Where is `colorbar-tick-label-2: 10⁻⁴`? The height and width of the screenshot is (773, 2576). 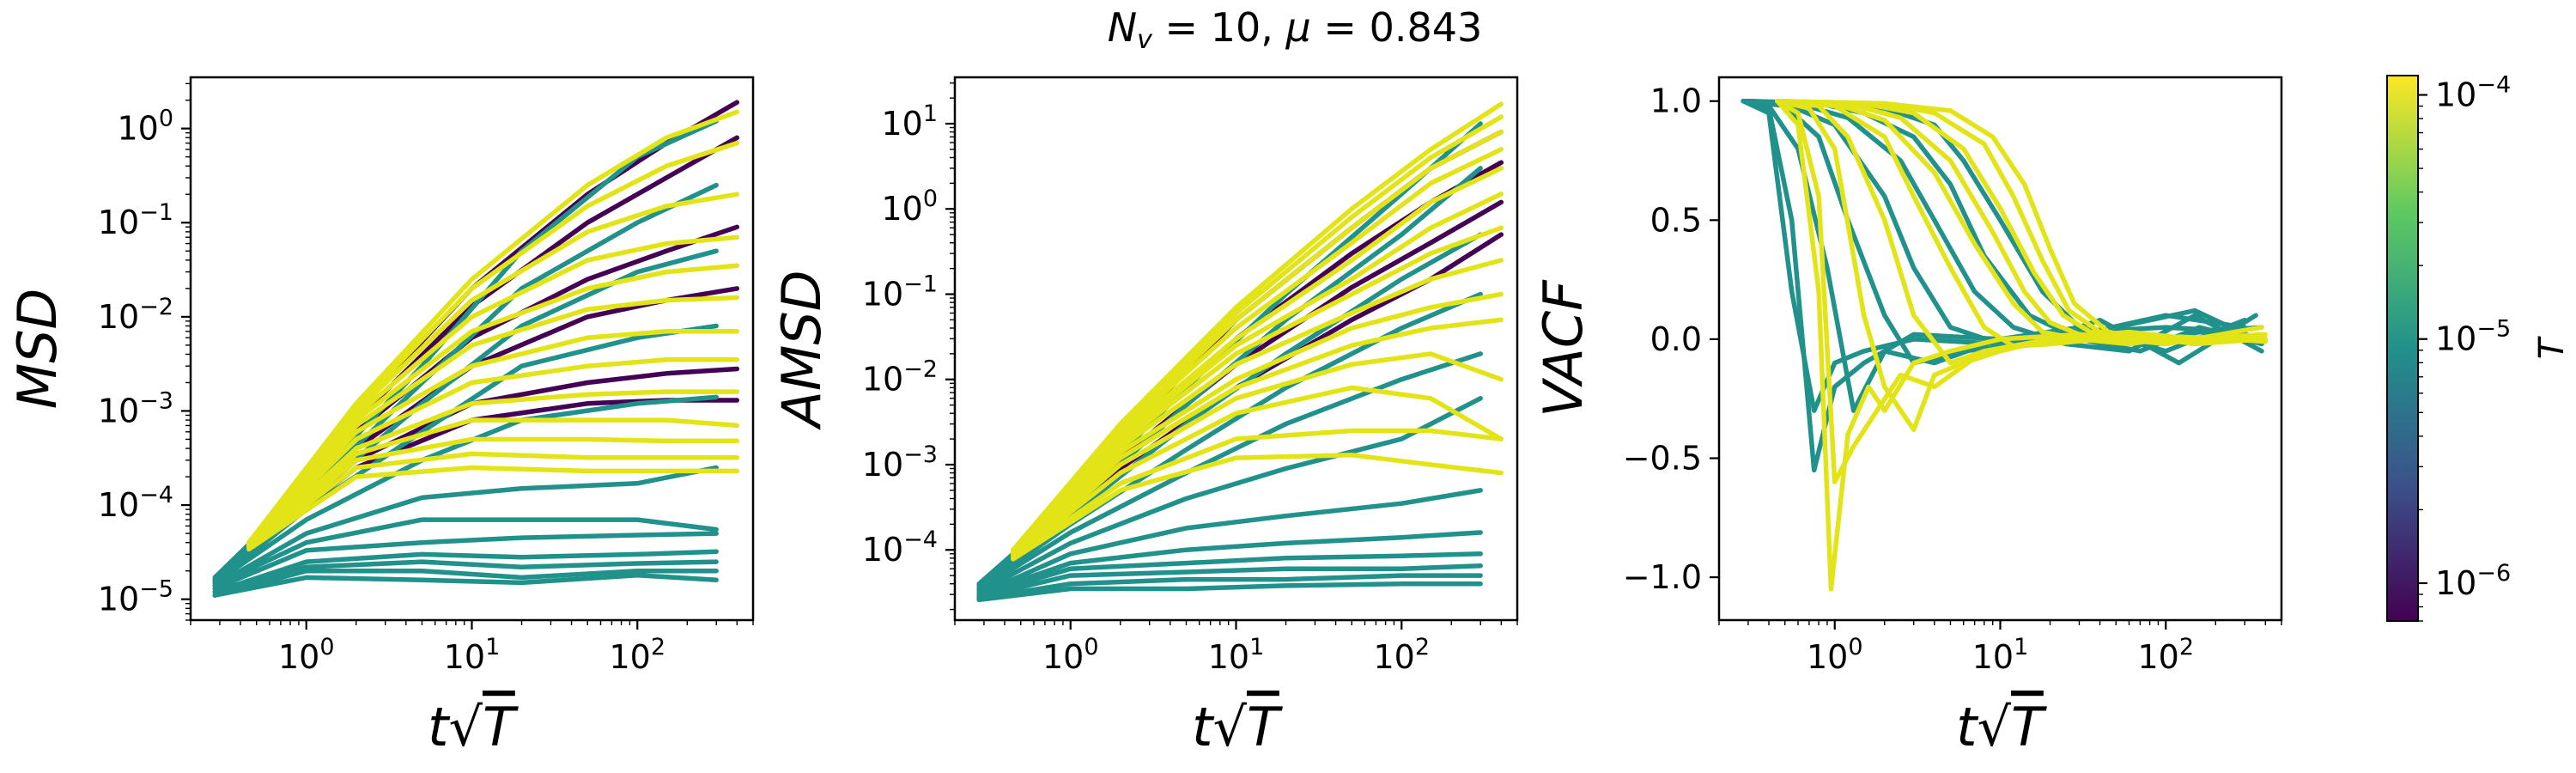
colorbar-tick-label-2: 10⁻⁴ is located at coordinates (2473, 93).